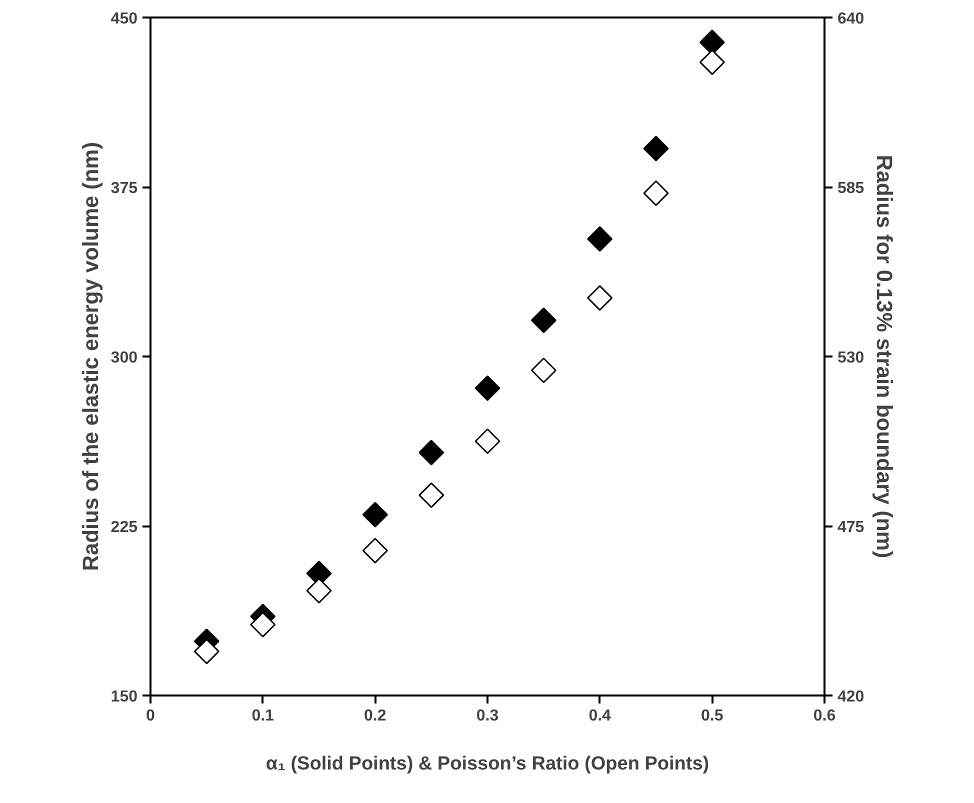  What do you see at coordinates (885, 356) in the screenshot?
I see `y2-axis-title: Radius for 0.13% strain boundary (nm)` at bounding box center [885, 356].